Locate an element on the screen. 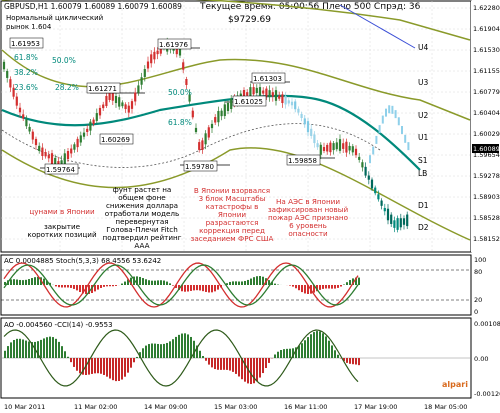 The image size is (500, 413). osc1-histogram is located at coordinates (182, 285).